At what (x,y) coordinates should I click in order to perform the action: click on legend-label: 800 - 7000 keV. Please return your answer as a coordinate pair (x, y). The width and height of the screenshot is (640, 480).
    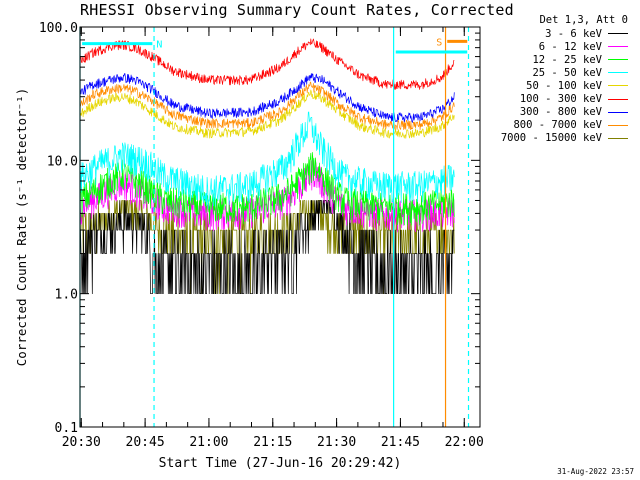
    Looking at the image, I should click on (557, 125).